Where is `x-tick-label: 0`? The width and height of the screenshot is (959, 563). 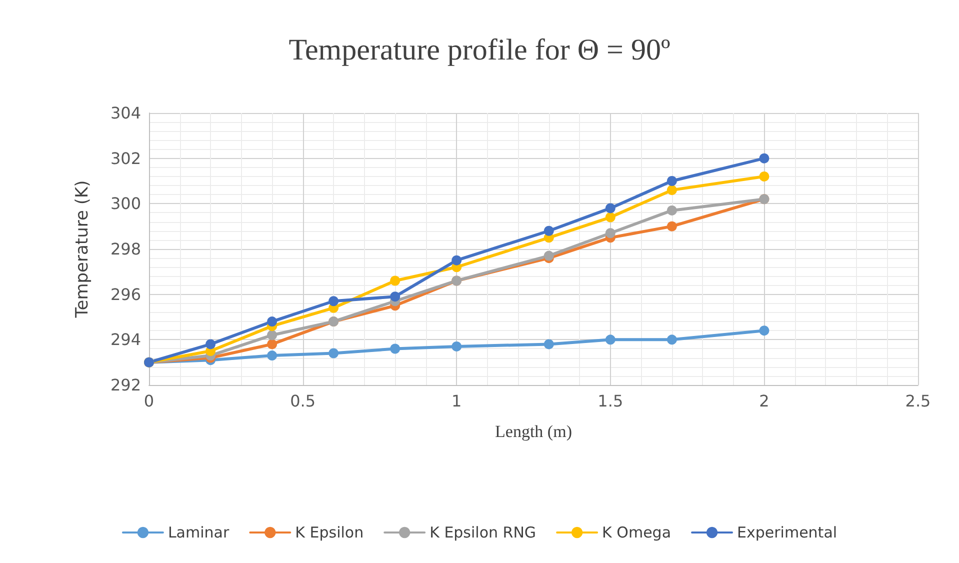
x-tick-label: 0 is located at coordinates (149, 401).